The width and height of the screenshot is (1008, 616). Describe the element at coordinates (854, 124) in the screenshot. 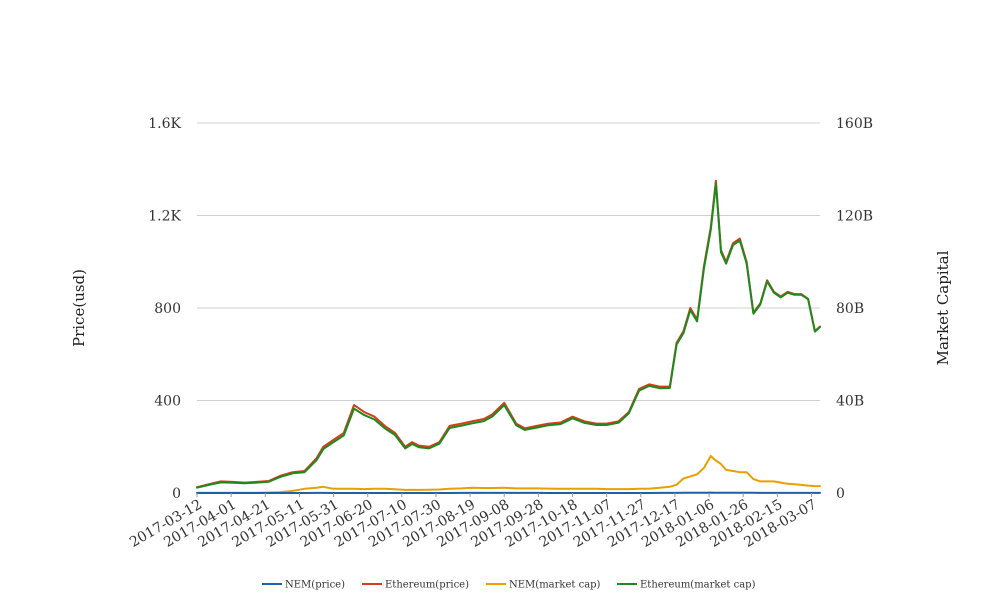

I see `right-tick-label: 160B` at that location.